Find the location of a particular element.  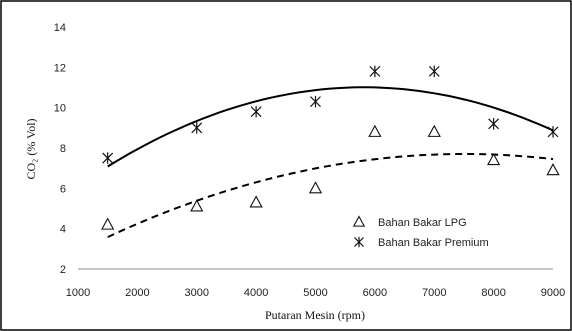

legend-marker-premium is located at coordinates (359, 242).